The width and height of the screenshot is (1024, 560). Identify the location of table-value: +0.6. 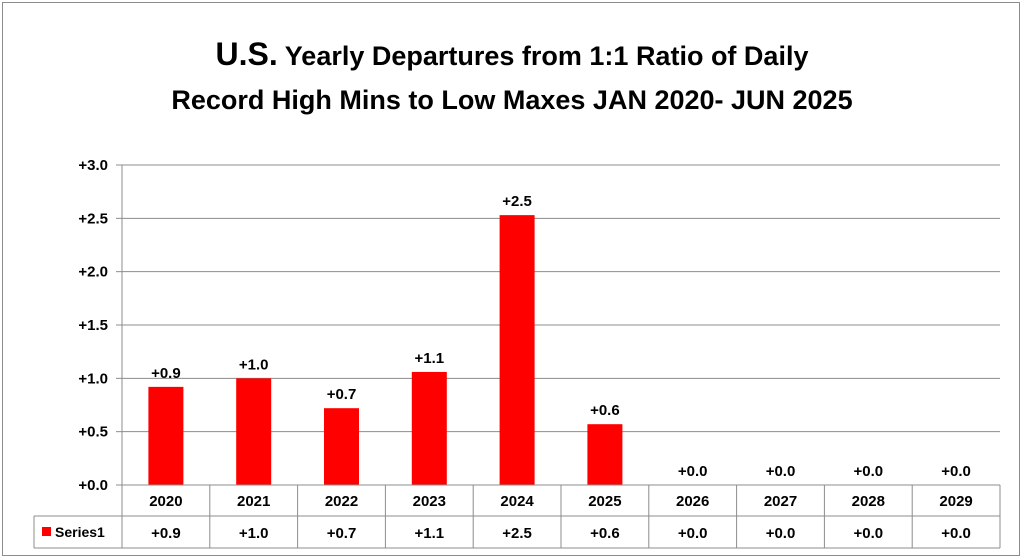
(605, 533).